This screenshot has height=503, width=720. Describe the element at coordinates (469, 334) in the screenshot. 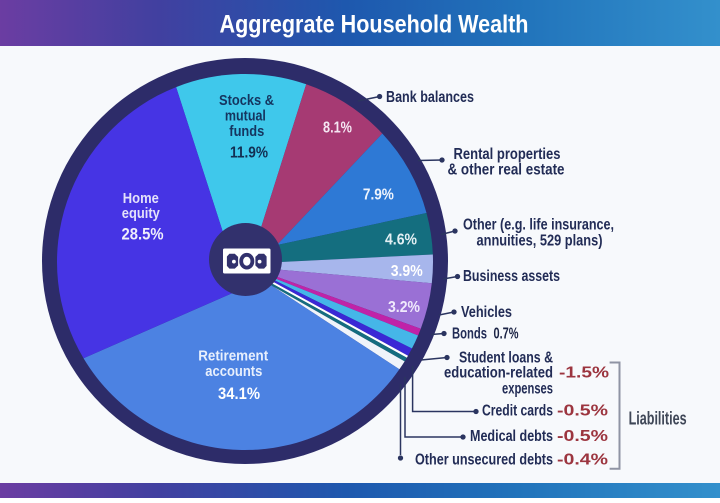

I see `svg-text: Bonds` at that location.